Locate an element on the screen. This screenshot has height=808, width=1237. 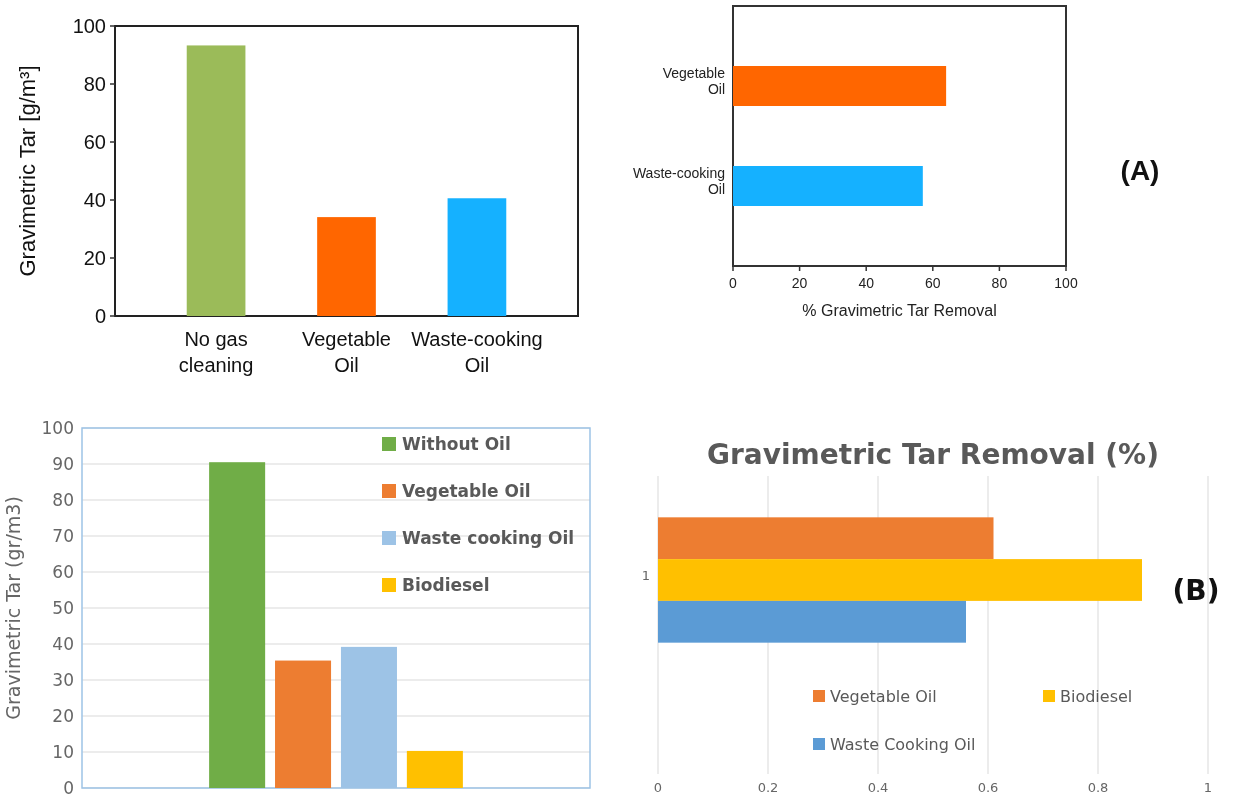
annotation: (B) is located at coordinates (1196, 590).